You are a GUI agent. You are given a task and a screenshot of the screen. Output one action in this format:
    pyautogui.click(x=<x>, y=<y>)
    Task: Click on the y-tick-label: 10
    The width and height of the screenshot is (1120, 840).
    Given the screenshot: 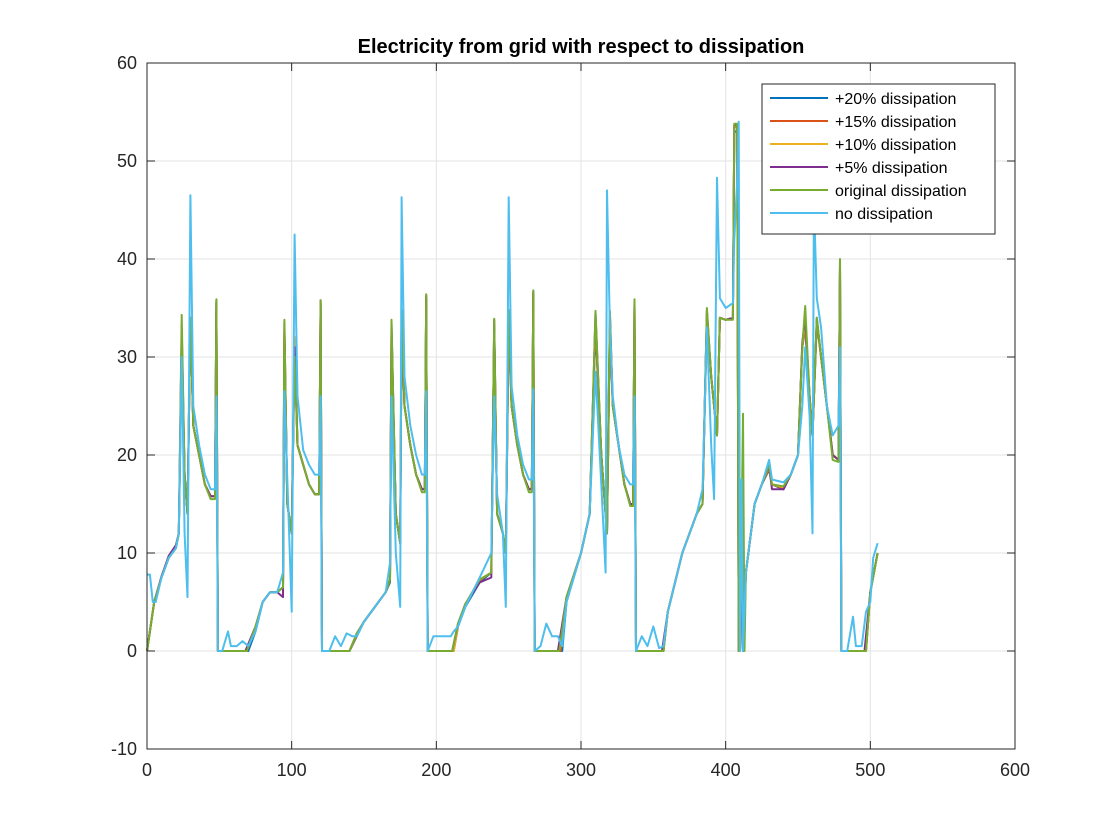 What is the action you would take?
    pyautogui.click(x=127, y=553)
    